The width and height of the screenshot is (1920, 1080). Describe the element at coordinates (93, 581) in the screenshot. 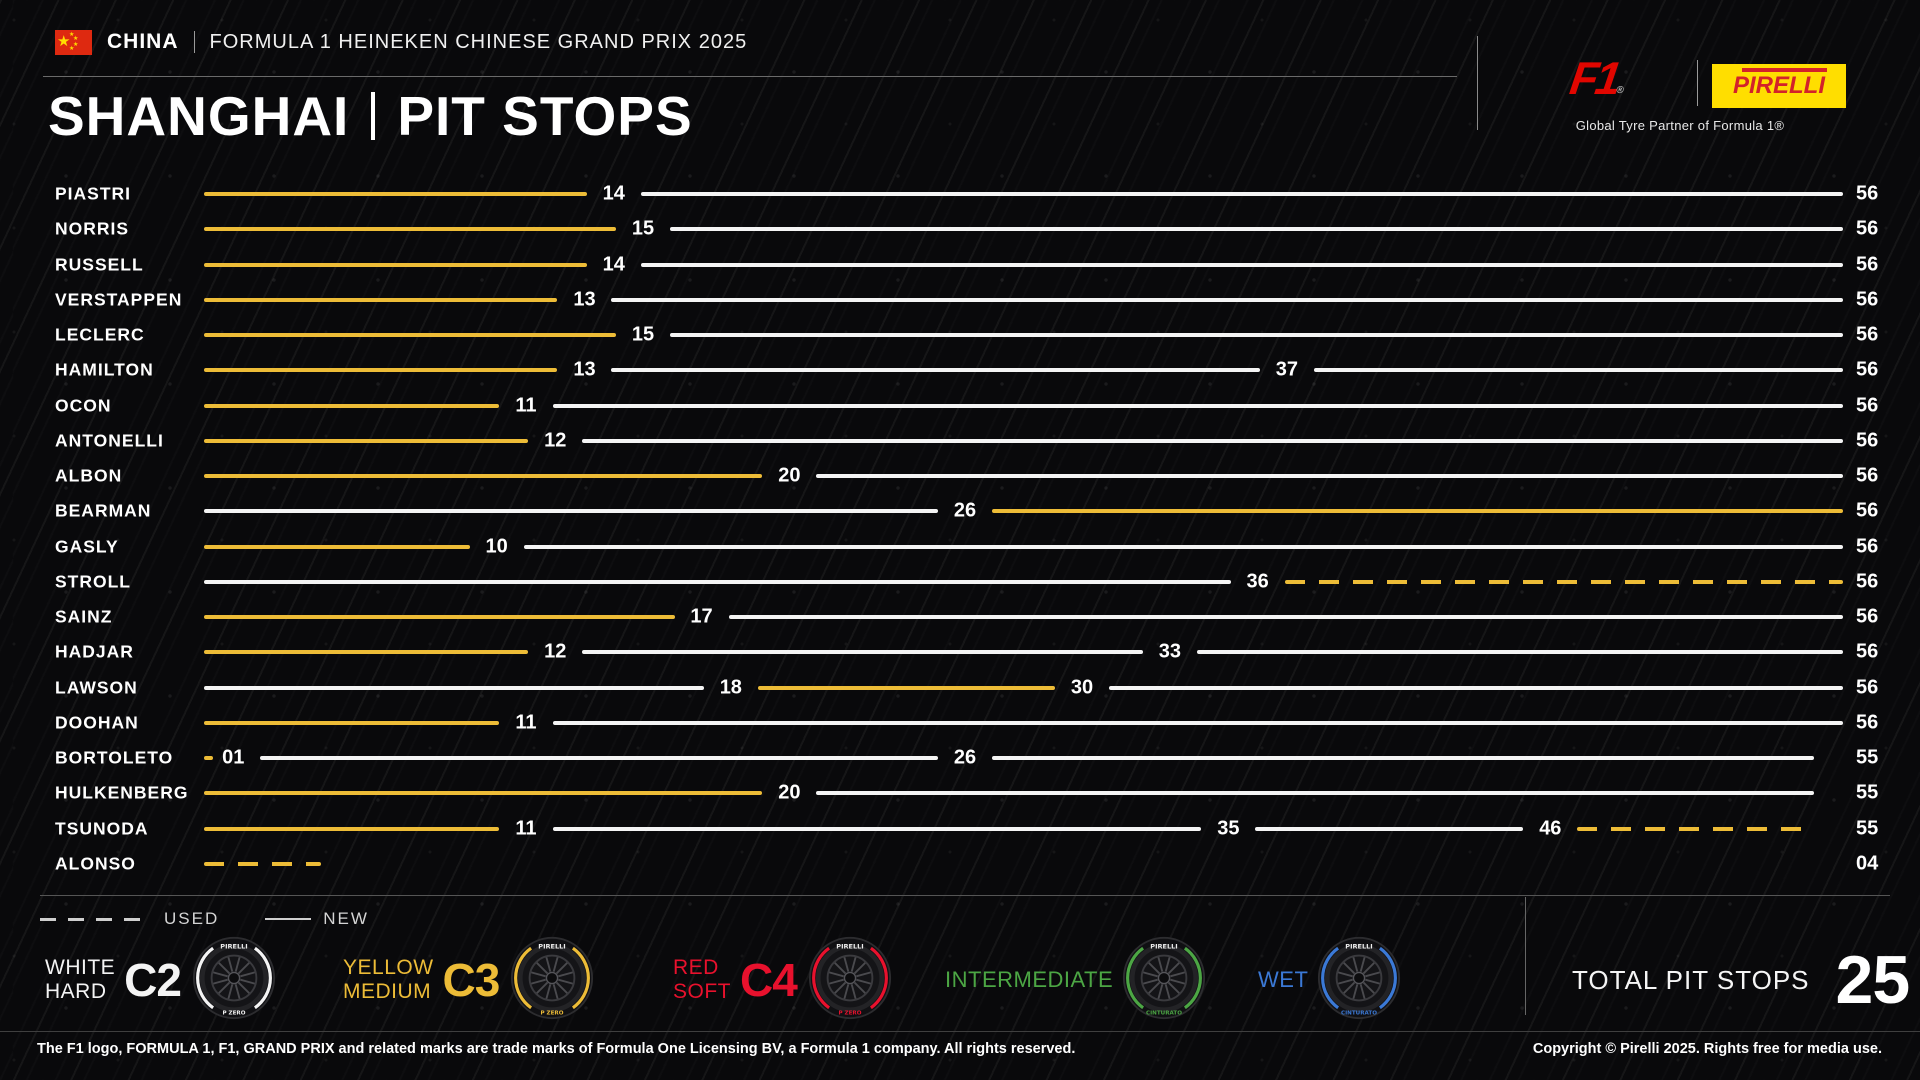

I see `driver-name: STROLL` at that location.